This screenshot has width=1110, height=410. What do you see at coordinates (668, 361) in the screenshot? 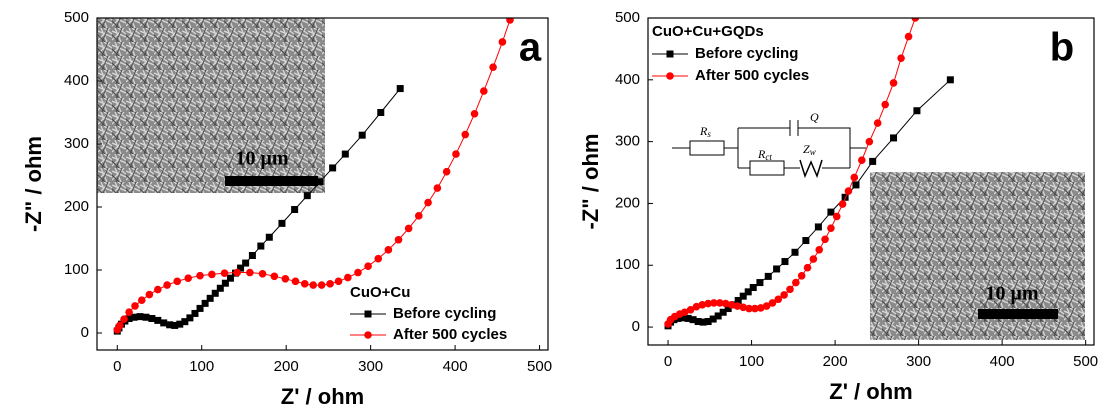
I see `x-tick-label: 0` at bounding box center [668, 361].